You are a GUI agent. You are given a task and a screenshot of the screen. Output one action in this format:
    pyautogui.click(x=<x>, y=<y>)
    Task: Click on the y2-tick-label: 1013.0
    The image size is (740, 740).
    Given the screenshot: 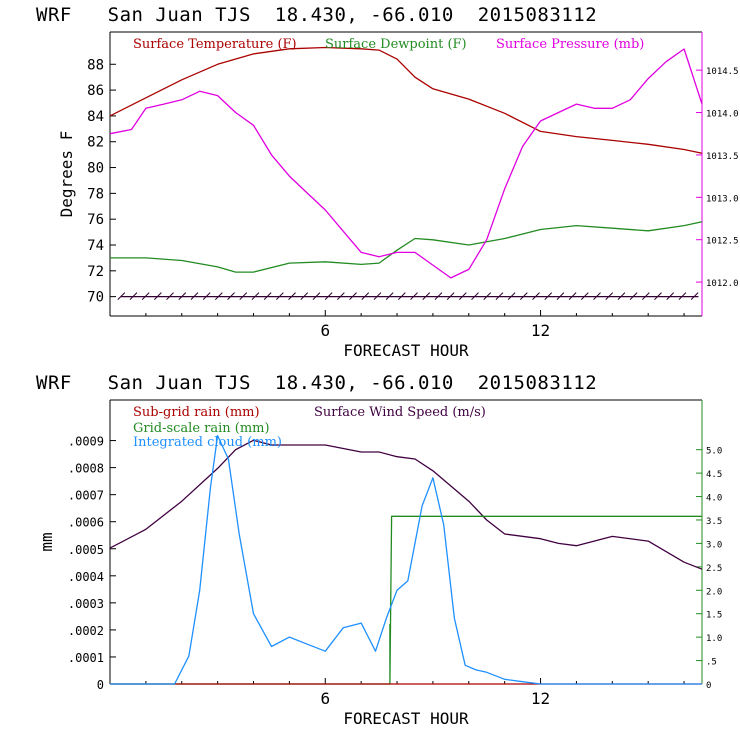 What is the action you would take?
    pyautogui.click(x=722, y=199)
    